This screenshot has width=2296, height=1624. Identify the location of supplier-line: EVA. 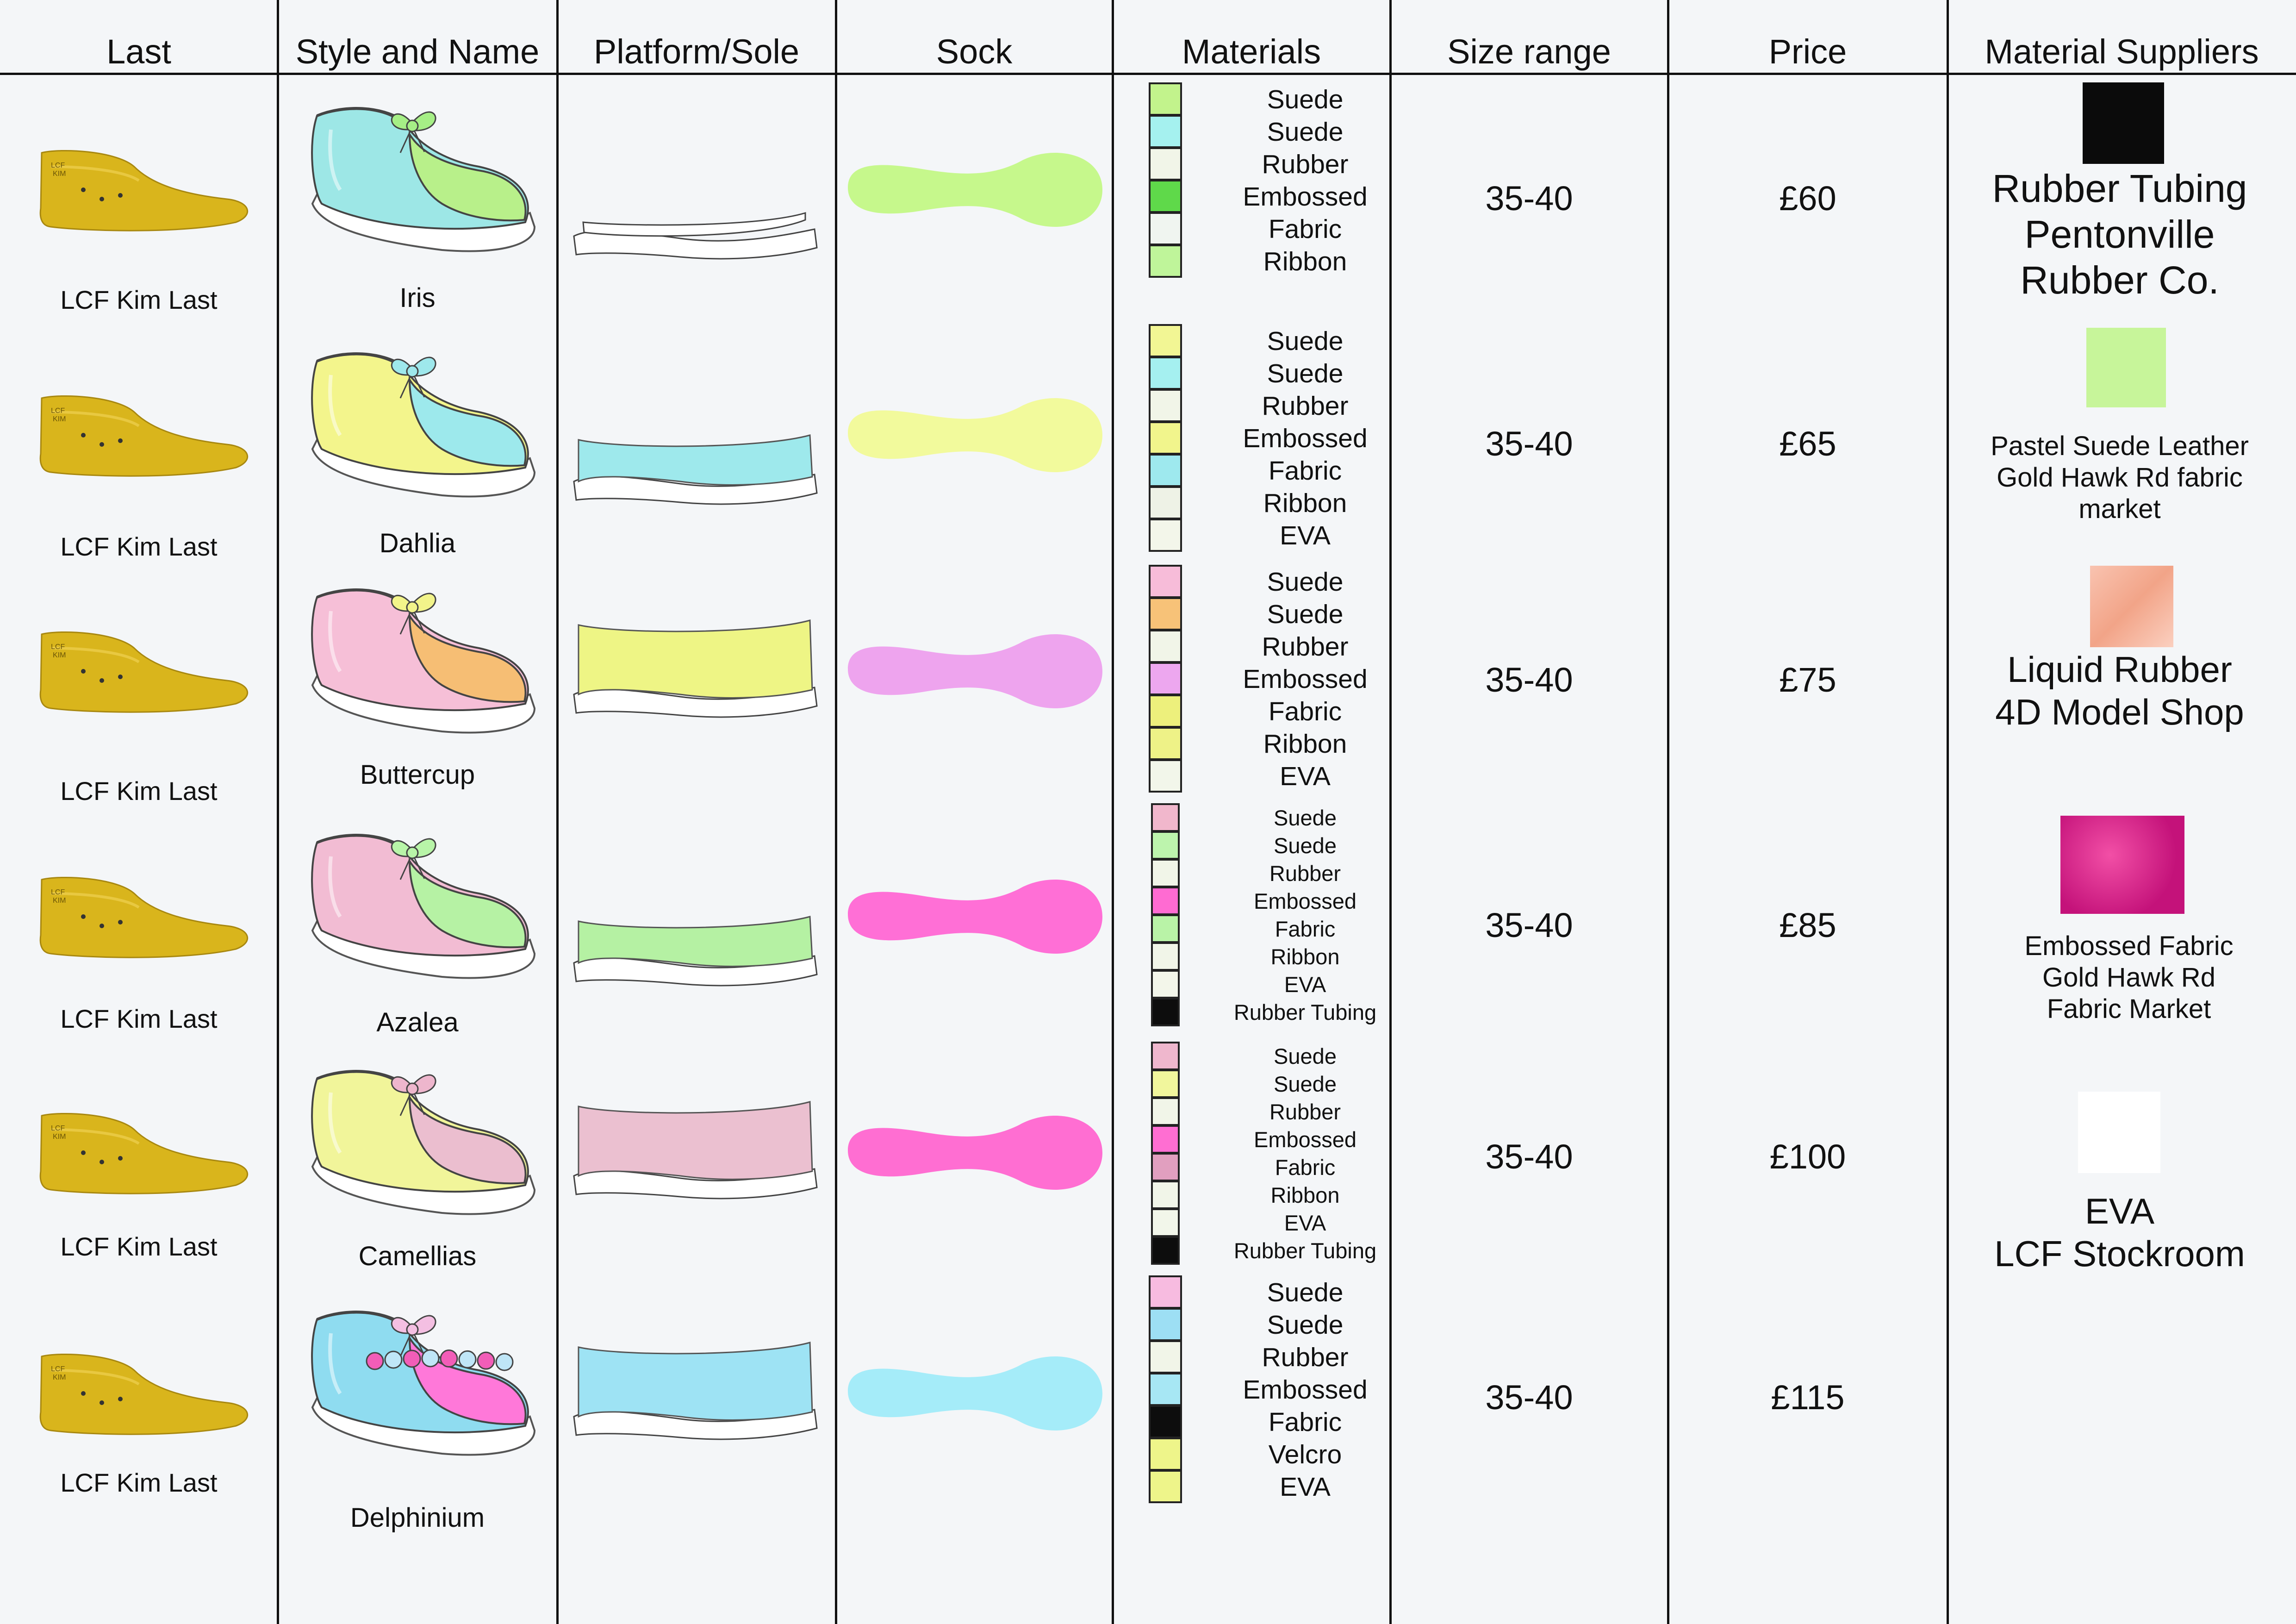
(2119, 1211).